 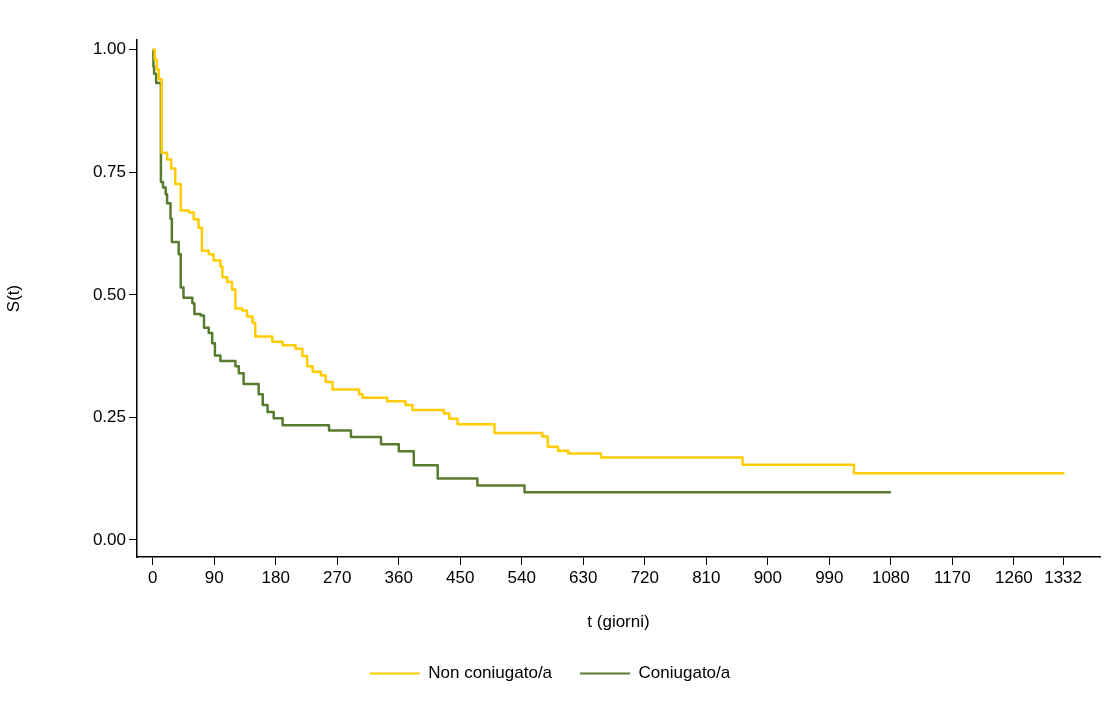 What do you see at coordinates (768, 577) in the screenshot?
I see `x-tick-label: 900` at bounding box center [768, 577].